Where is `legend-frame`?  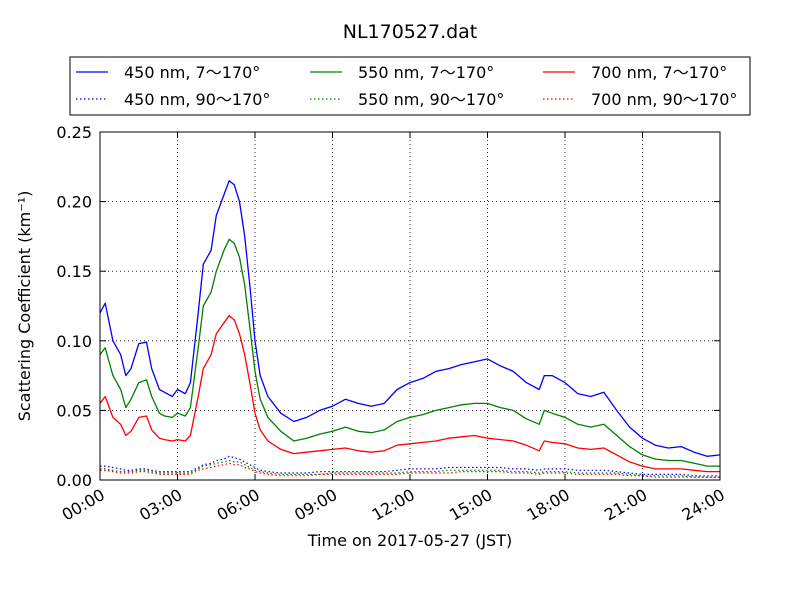
legend-frame is located at coordinates (410, 86).